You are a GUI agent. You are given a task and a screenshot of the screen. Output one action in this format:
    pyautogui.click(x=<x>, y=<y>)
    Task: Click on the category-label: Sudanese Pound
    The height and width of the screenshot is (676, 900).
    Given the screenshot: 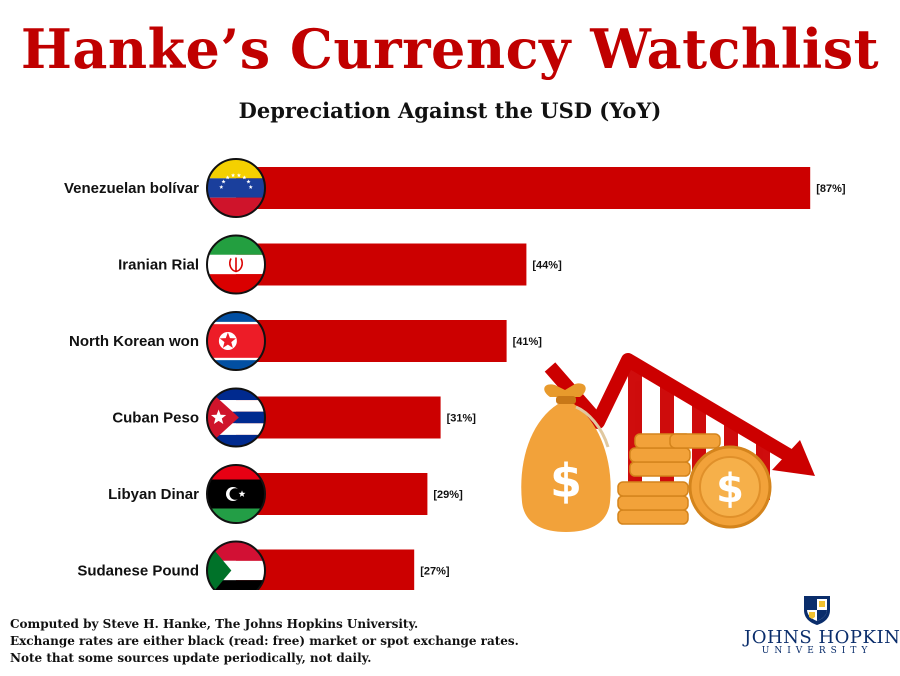 What is the action you would take?
    pyautogui.click(x=138, y=571)
    